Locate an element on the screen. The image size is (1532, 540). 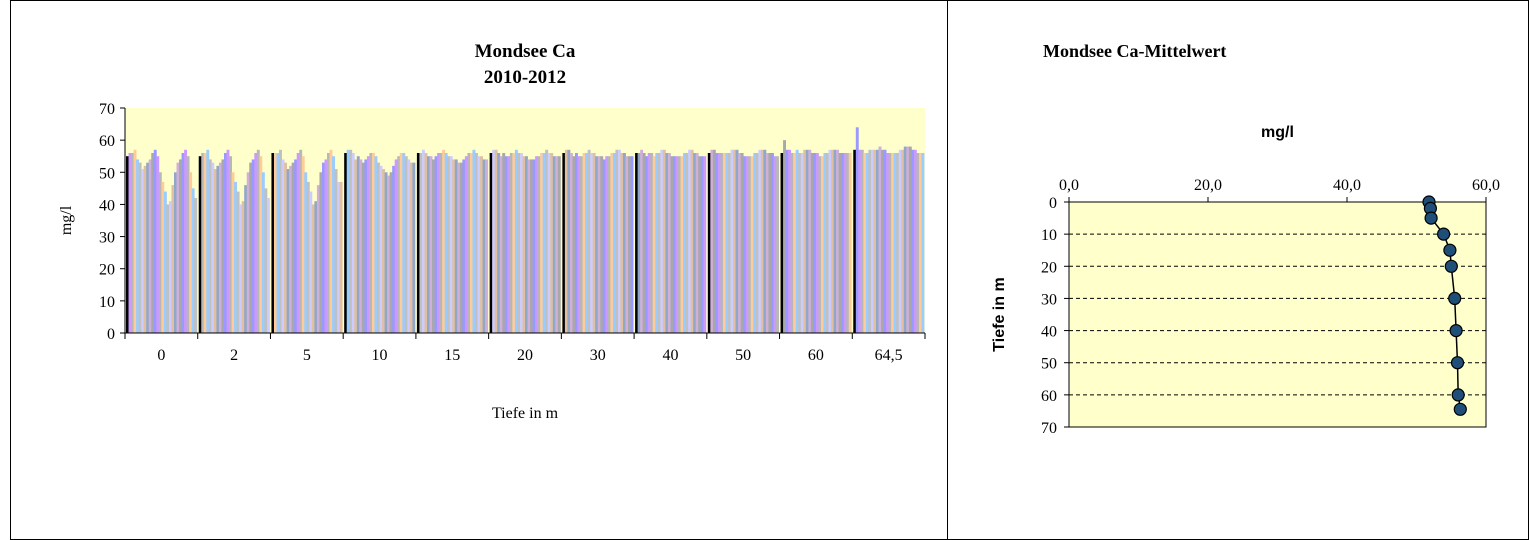
x-tick-label: 40 is located at coordinates (670, 355).